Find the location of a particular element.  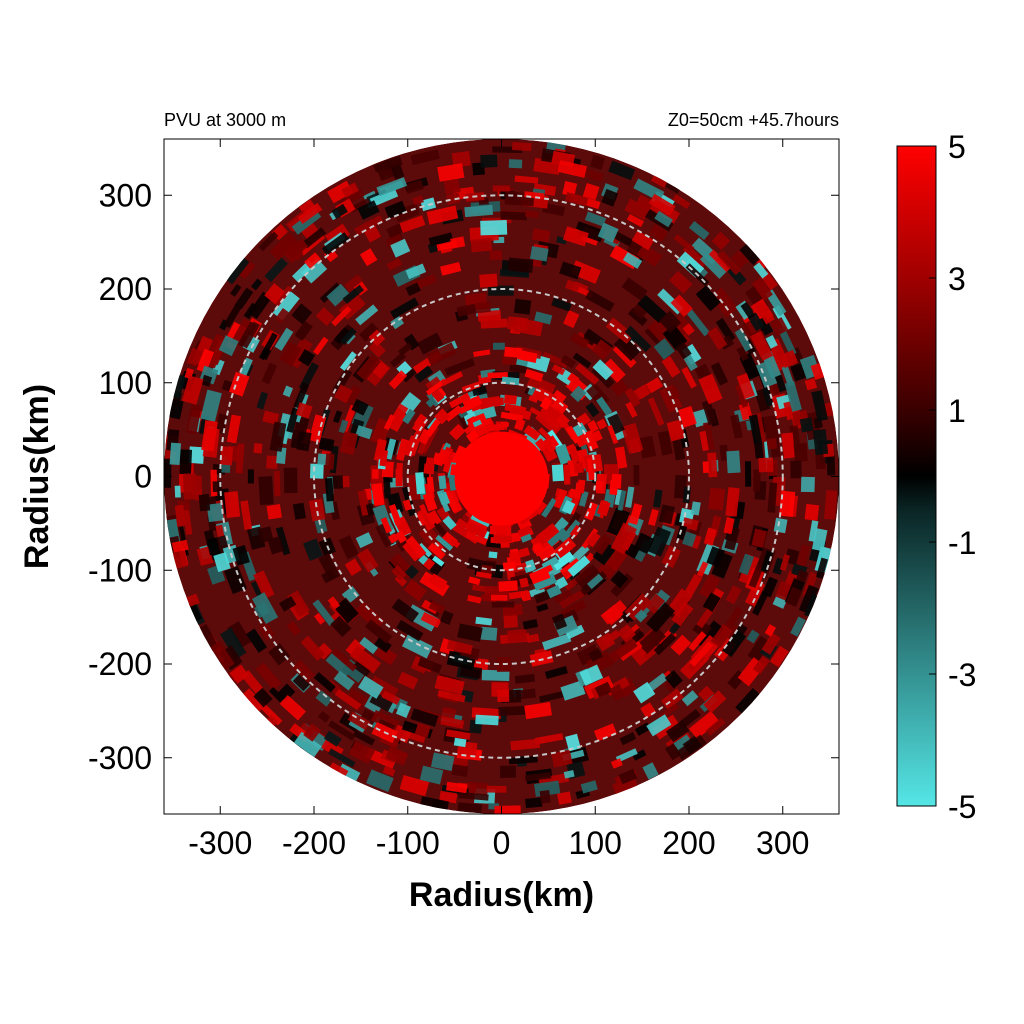

x-tick-label: 0 is located at coordinates (502, 843).